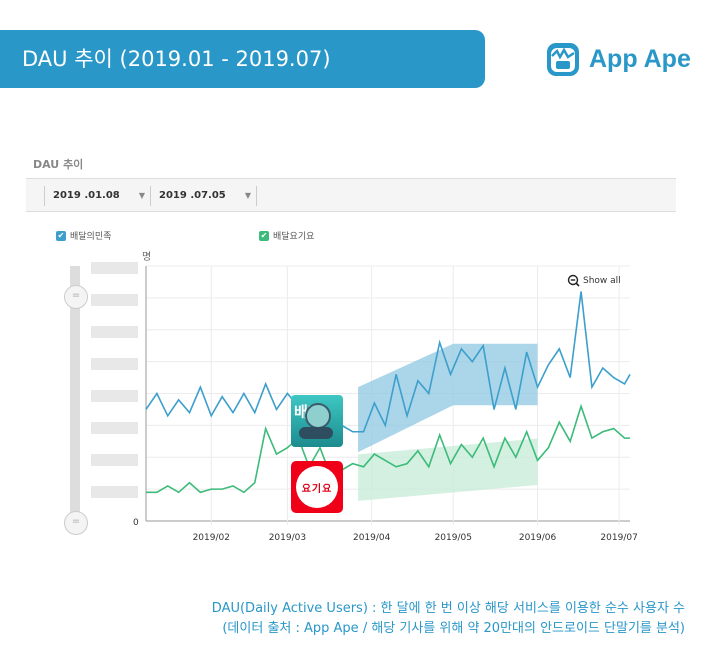 The width and height of the screenshot is (701, 659). Describe the element at coordinates (211, 538) in the screenshot. I see `x-tick-label: 2019/02` at that location.